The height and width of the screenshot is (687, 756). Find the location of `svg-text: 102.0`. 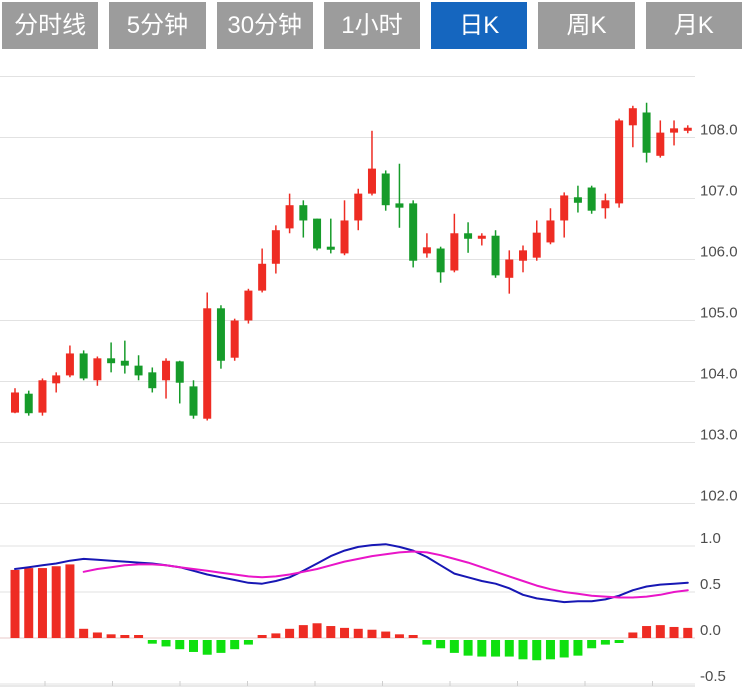

svg-text: 102.0 is located at coordinates (719, 496).